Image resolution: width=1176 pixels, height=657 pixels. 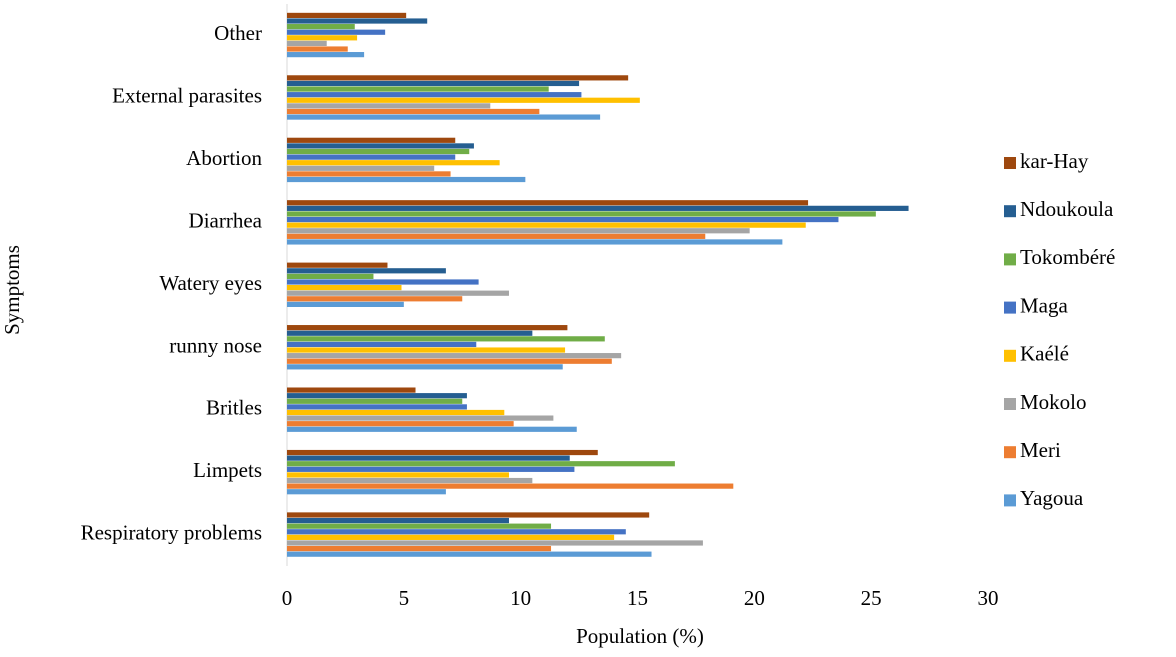 I want to click on y-axis-title: Symptoms, so click(x=12, y=290).